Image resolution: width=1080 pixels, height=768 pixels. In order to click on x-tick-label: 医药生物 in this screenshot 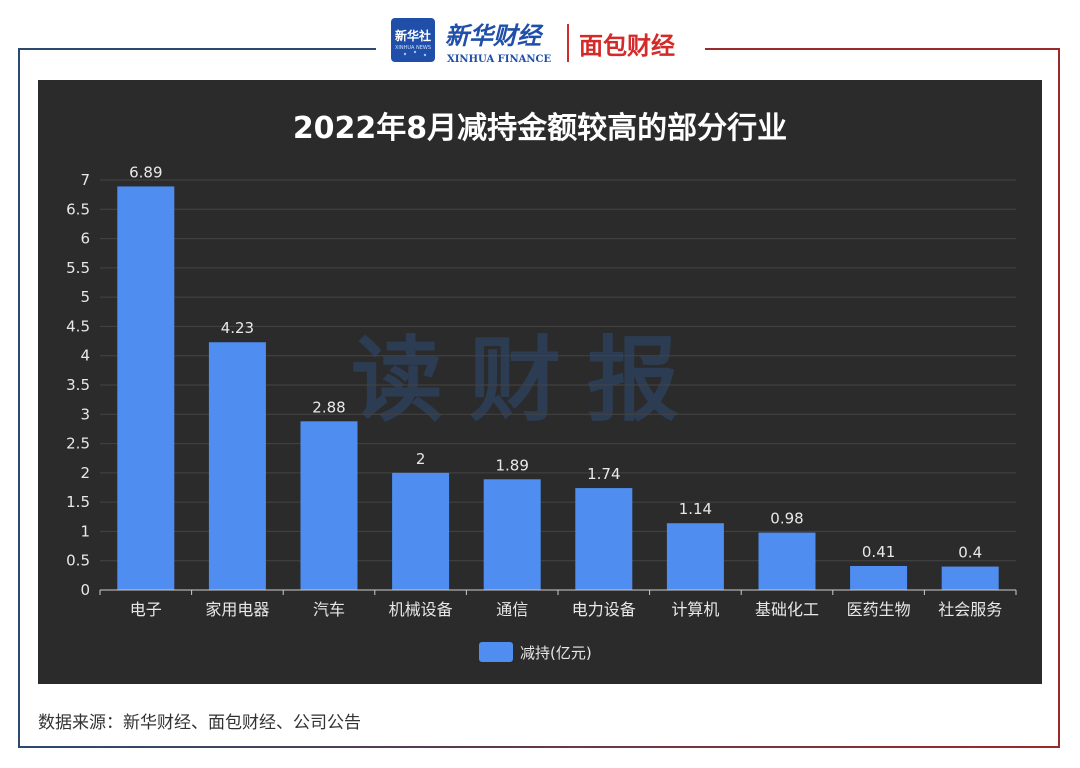, I will do `click(879, 609)`.